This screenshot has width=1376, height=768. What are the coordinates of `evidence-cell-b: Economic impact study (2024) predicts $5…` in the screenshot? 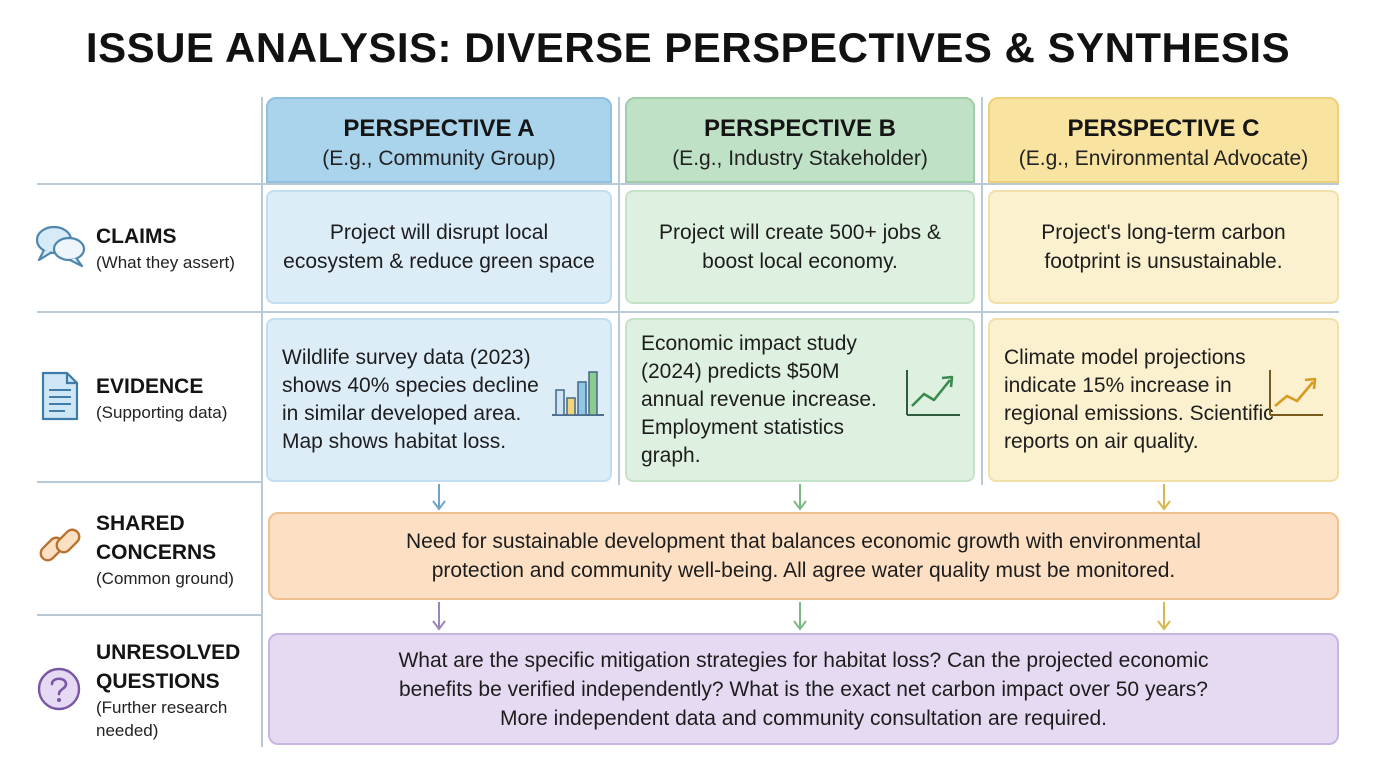 It's located at (800, 400).